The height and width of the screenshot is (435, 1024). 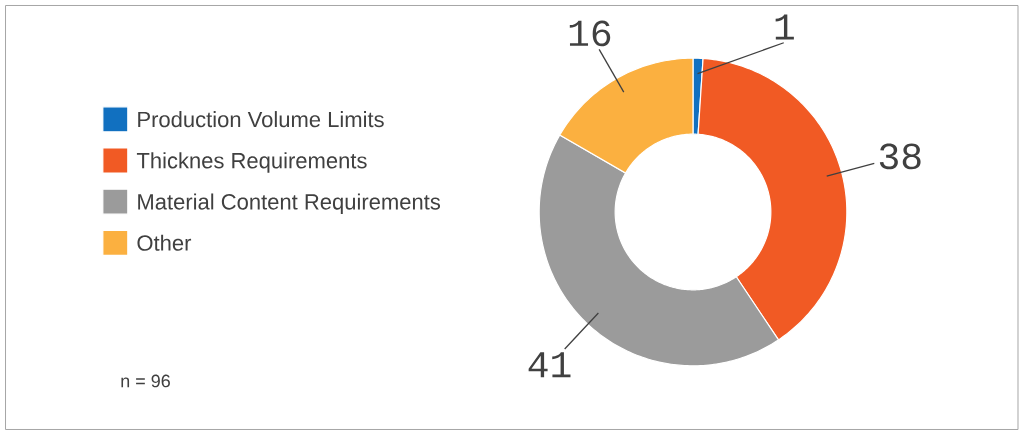 I want to click on data-label: 16, so click(x=590, y=33).